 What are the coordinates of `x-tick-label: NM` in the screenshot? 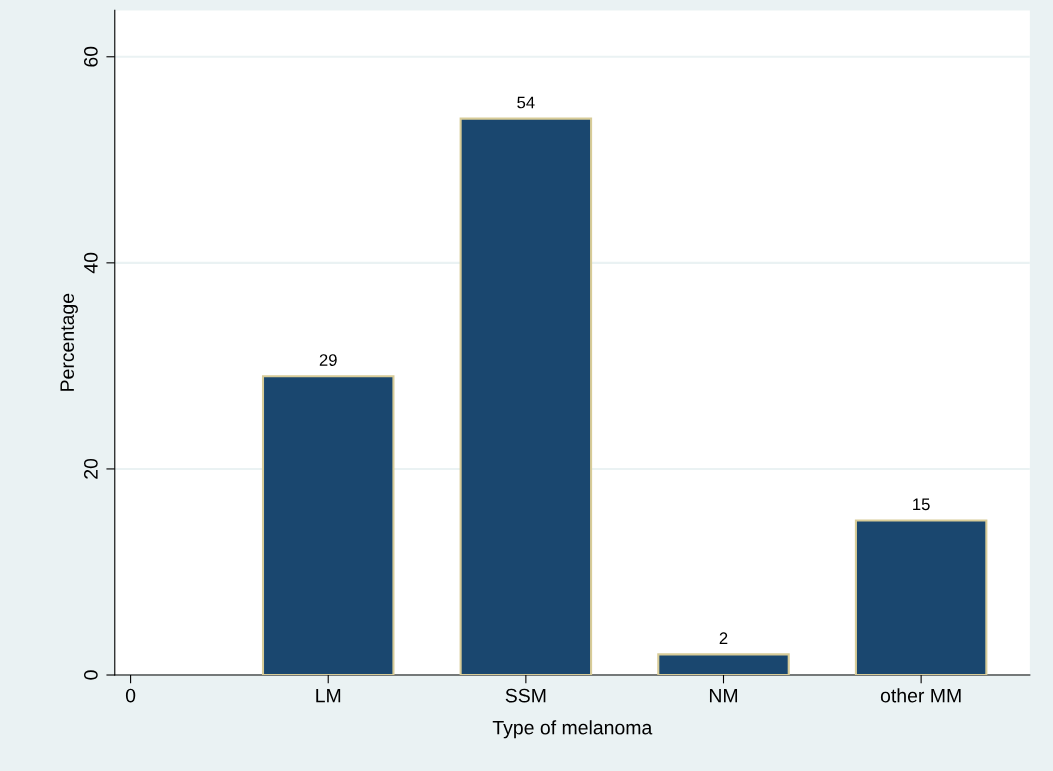 It's located at (723, 695).